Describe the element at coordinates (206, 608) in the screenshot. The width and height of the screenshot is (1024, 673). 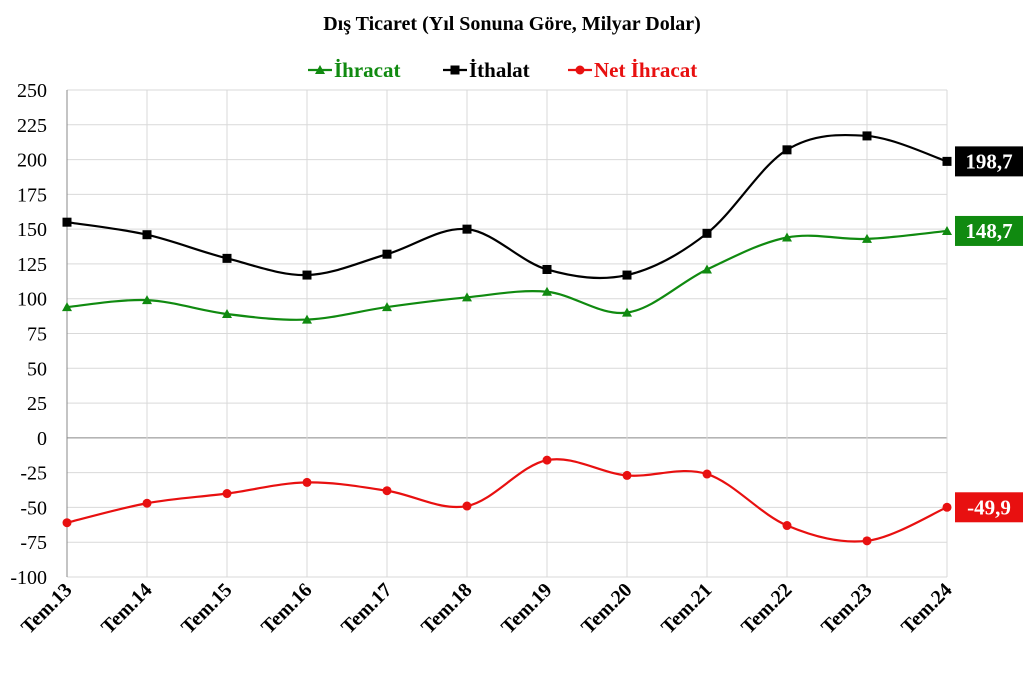
I see `x-tick-label: Tem.15` at that location.